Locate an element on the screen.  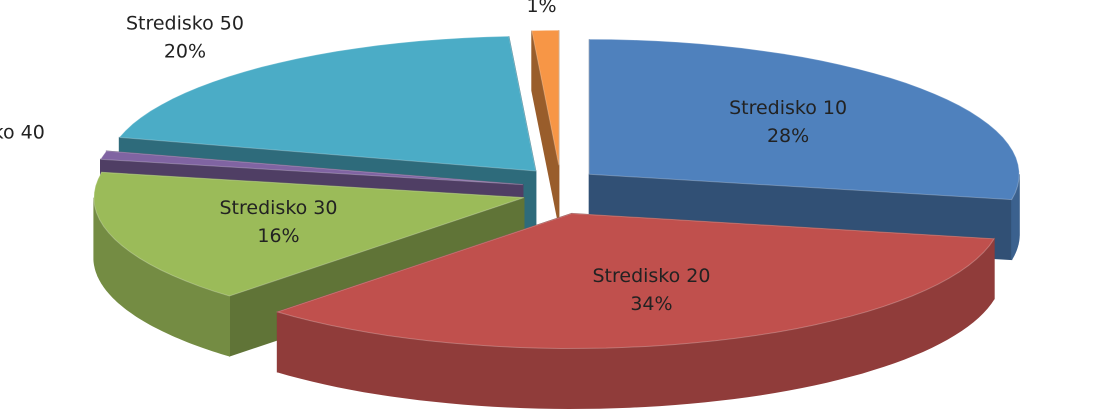
data-label-name: Stredisko 50 is located at coordinates (185, 23).